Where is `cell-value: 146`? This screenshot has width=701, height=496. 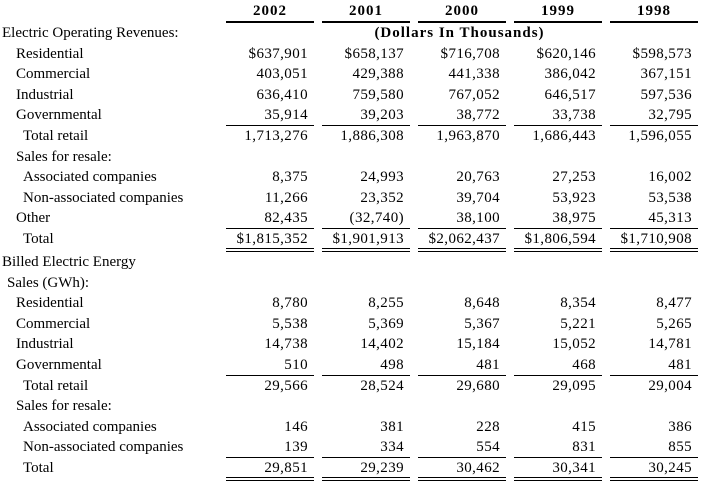 cell-value: 146 is located at coordinates (296, 426).